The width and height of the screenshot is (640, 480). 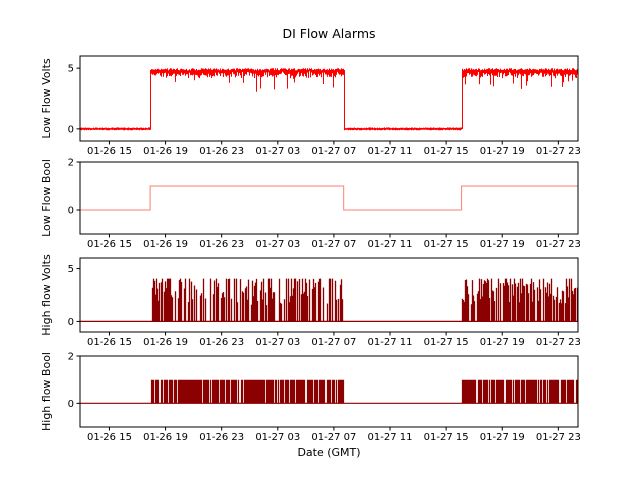 What do you see at coordinates (329, 452) in the screenshot?
I see `x-axis-label: Date (GMT)` at bounding box center [329, 452].